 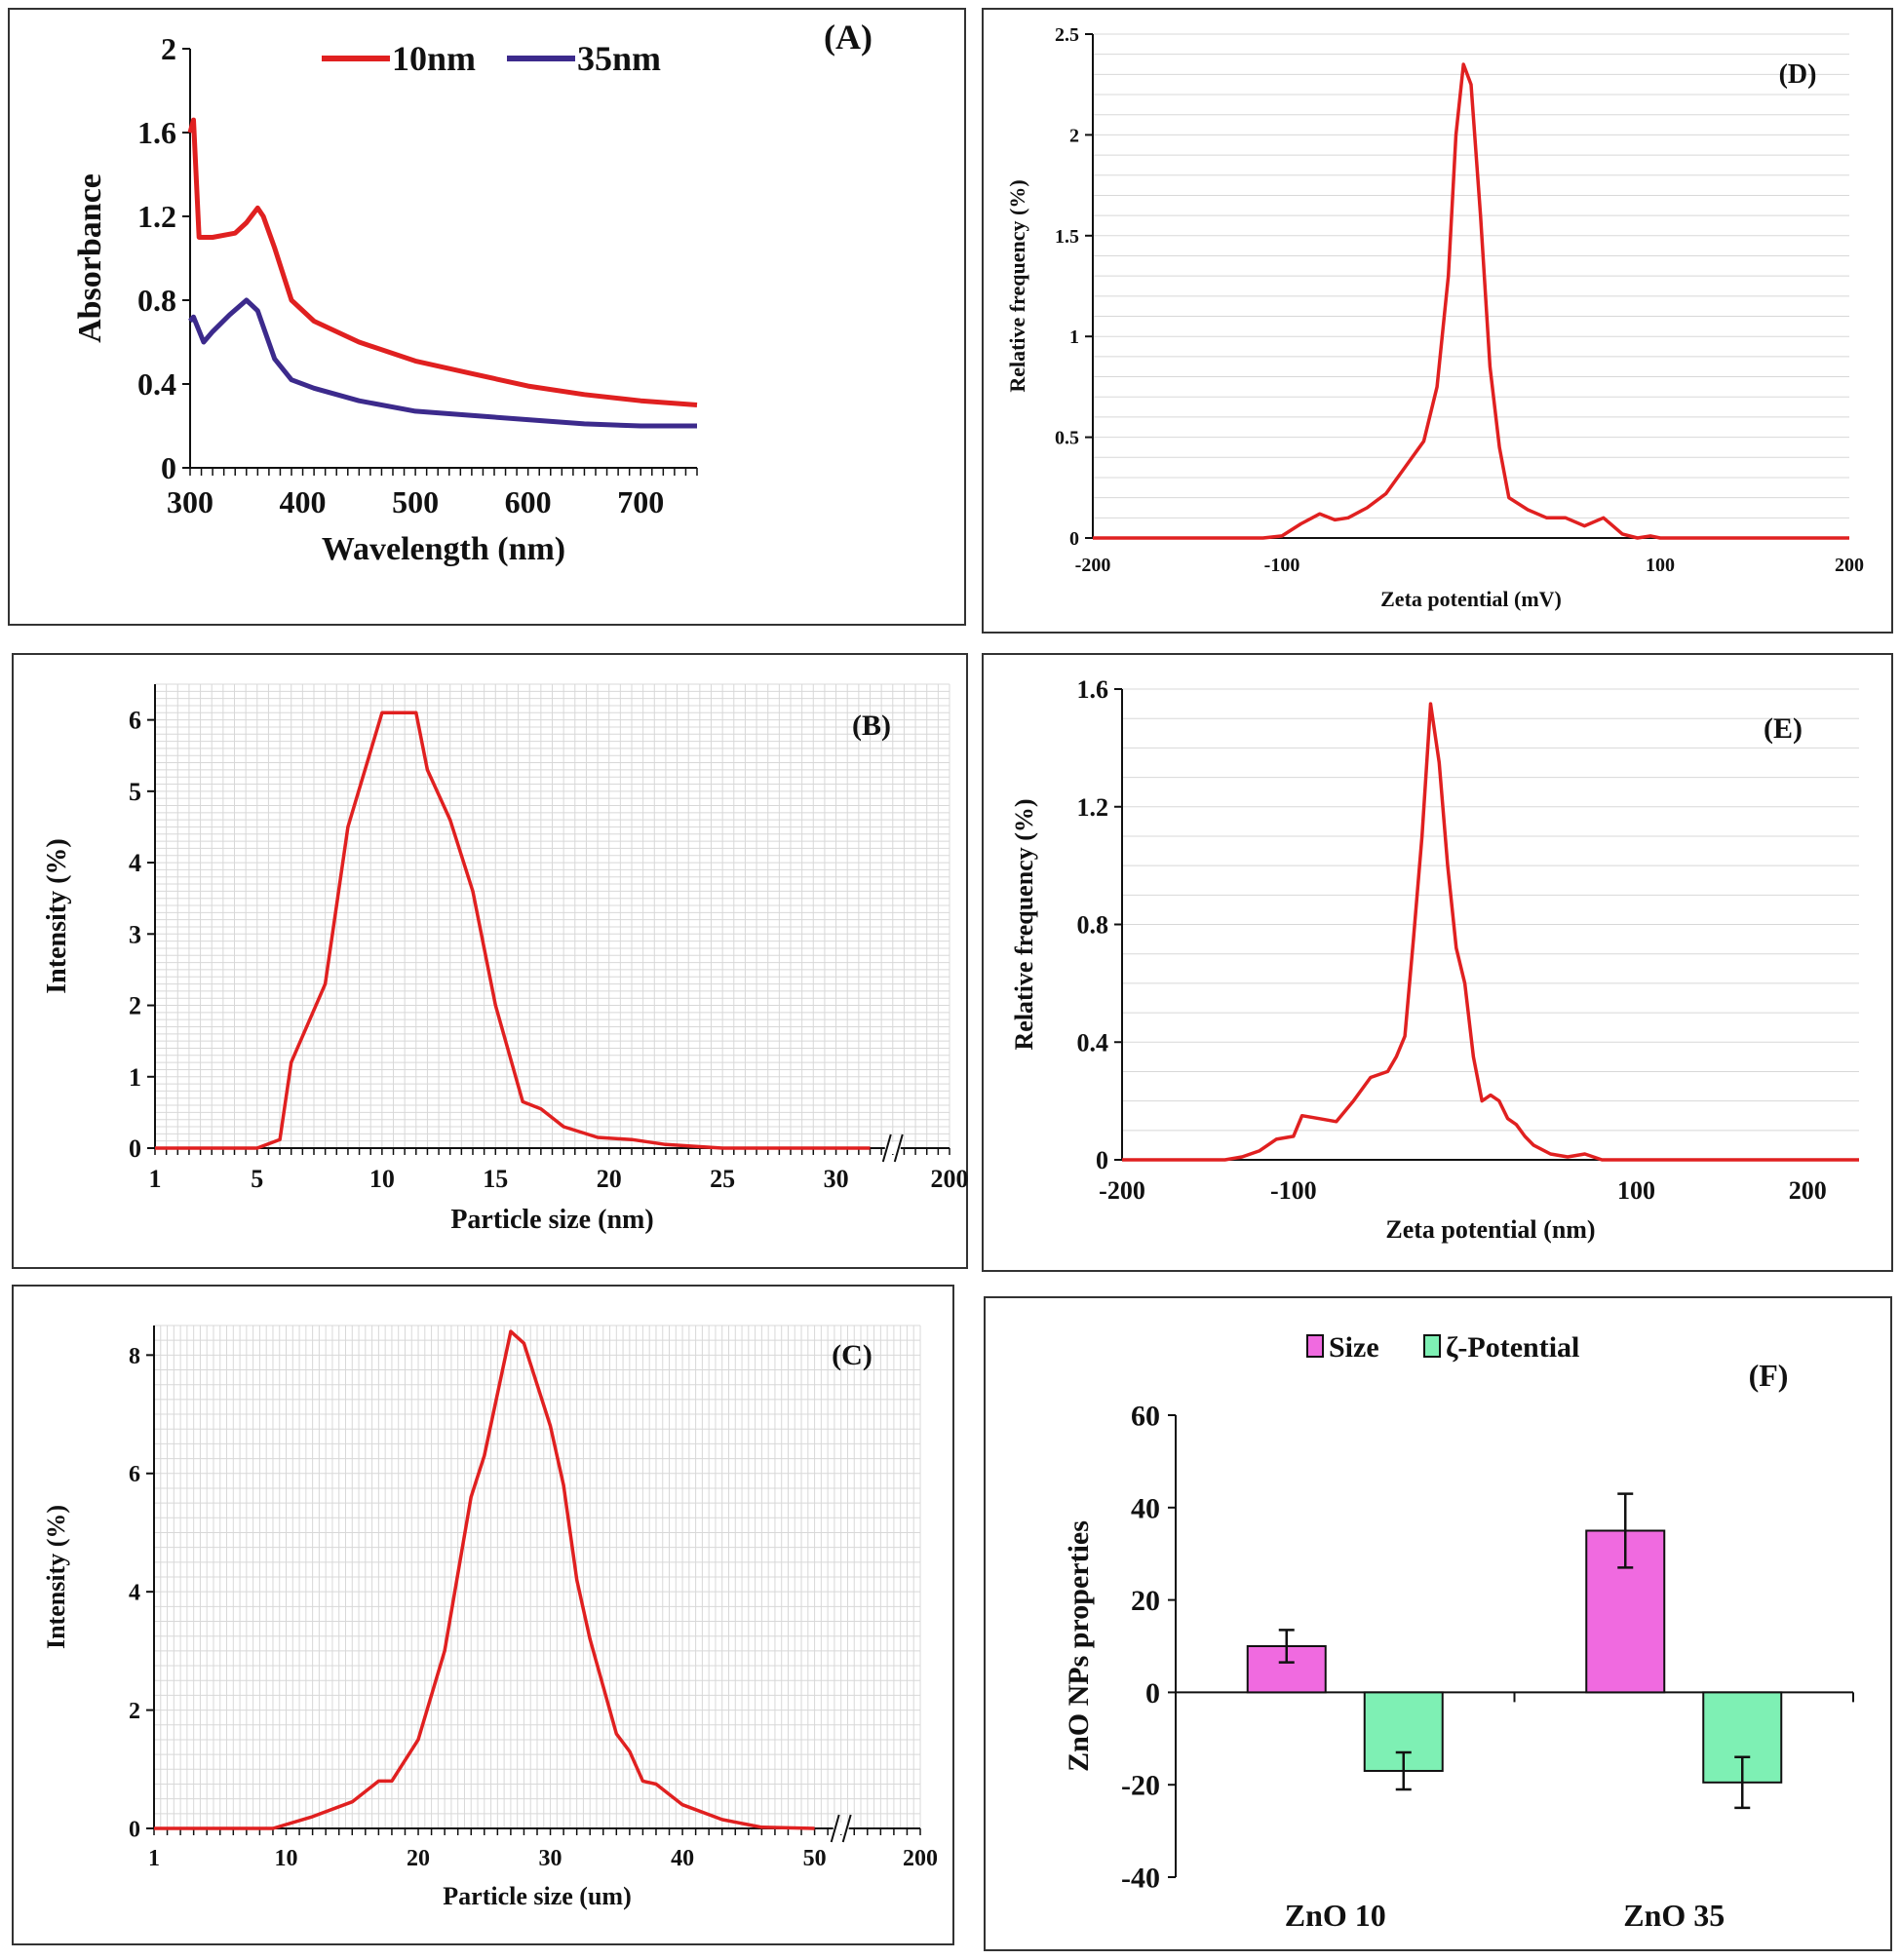 I want to click on x-tick-label: 300, so click(x=190, y=502).